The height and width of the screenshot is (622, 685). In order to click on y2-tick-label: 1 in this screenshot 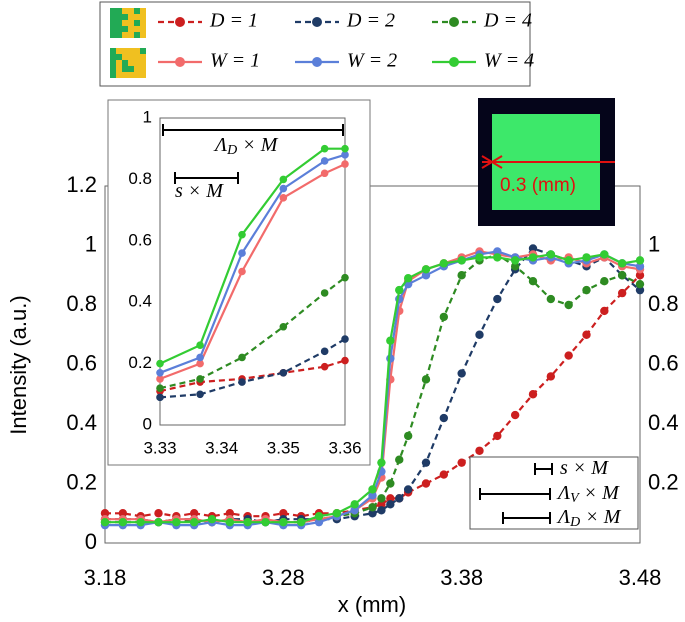, I will do `click(654, 243)`.